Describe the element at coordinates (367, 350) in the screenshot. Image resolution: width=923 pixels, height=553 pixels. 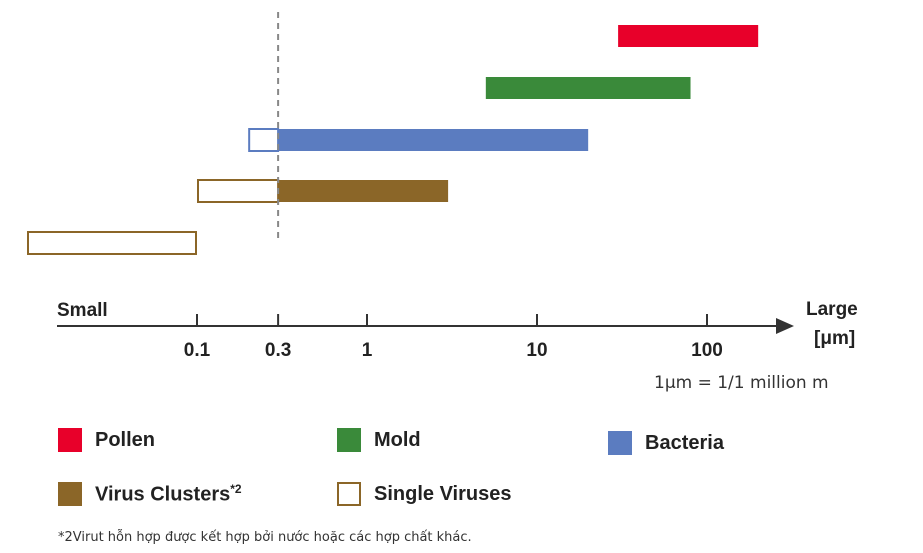
I see `axis-tick-label: 1` at that location.